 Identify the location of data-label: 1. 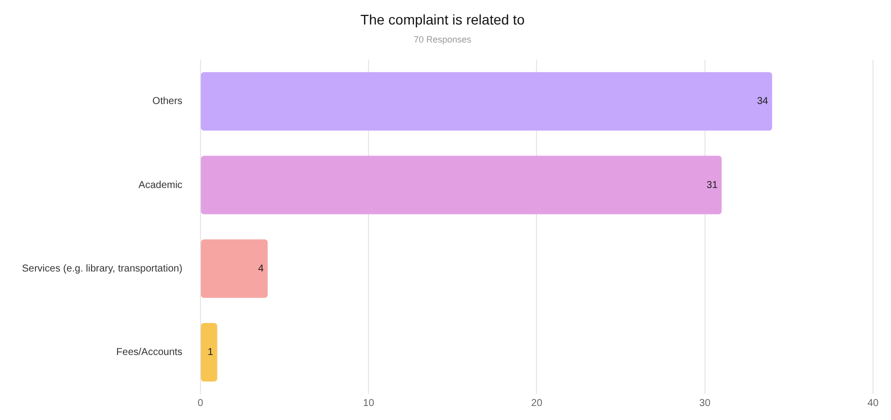
(211, 352).